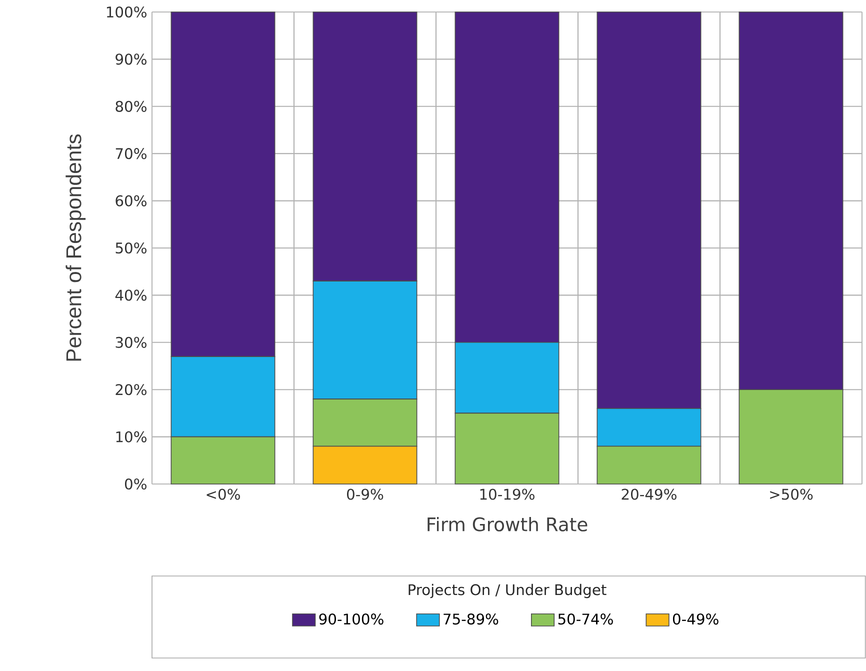 The image size is (866, 671). What do you see at coordinates (508, 524) in the screenshot?
I see `x-axis-title: Firm Growth Rate` at bounding box center [508, 524].